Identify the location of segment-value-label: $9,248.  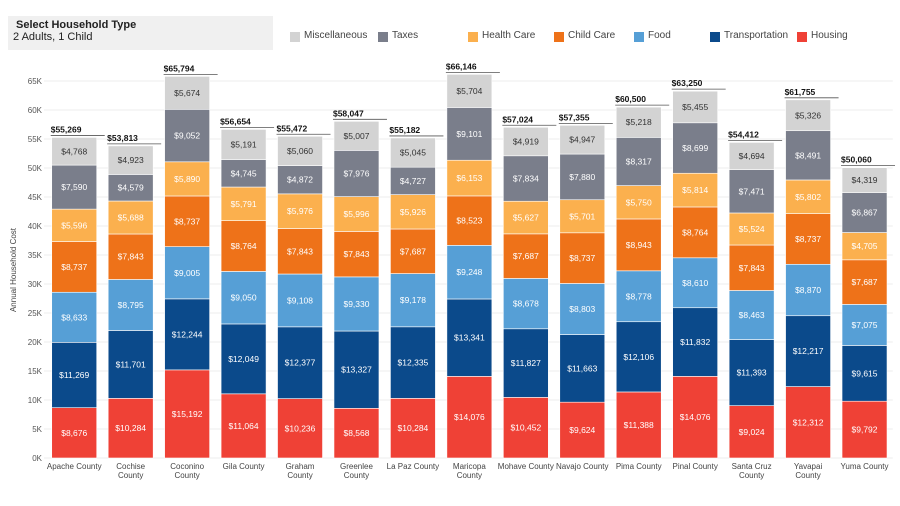
(469, 272).